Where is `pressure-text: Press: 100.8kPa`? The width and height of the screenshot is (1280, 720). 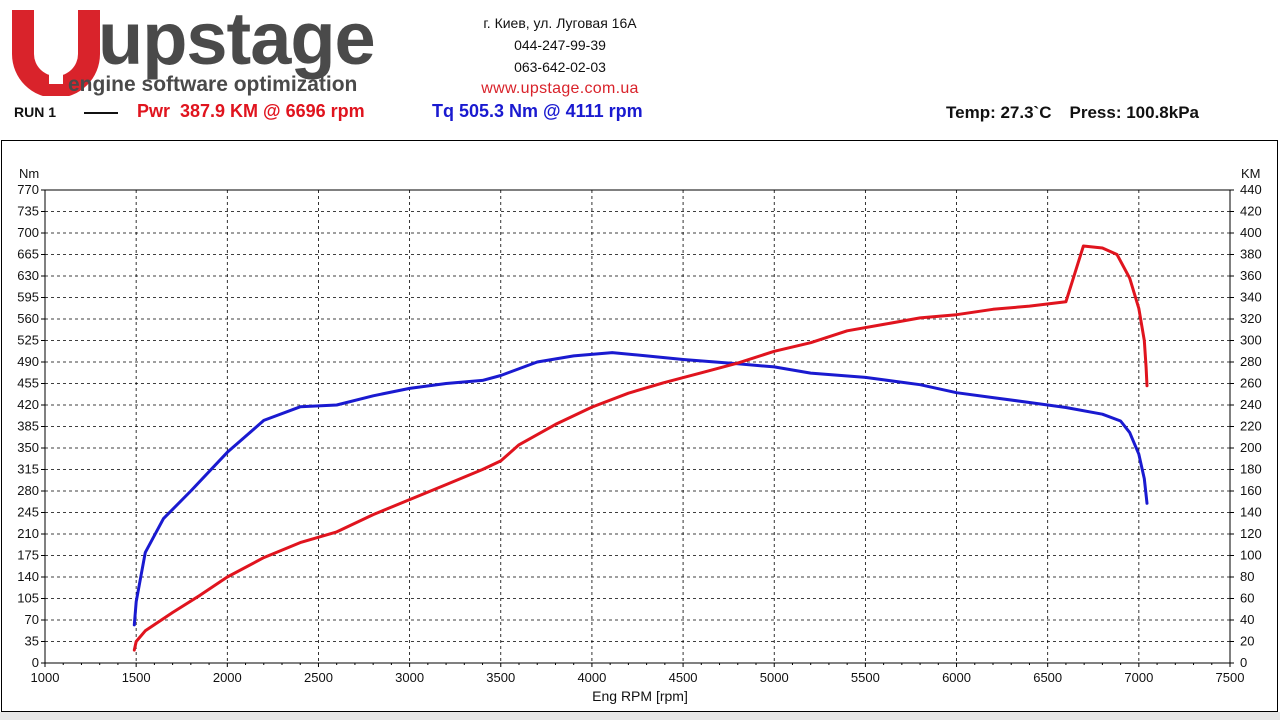 pressure-text: Press: 100.8kPa is located at coordinates (1134, 112).